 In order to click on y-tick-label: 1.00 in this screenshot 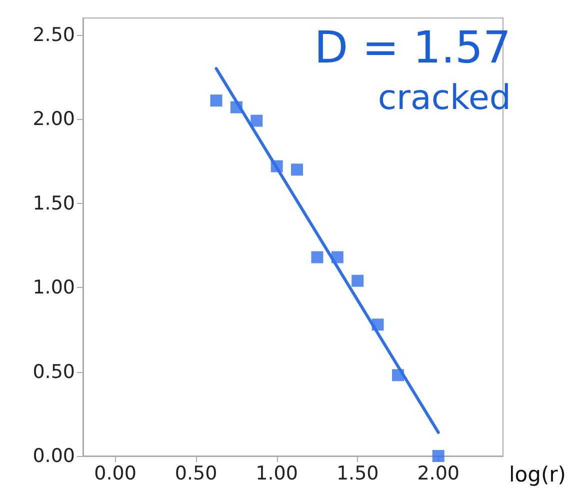, I will do `click(53, 287)`.